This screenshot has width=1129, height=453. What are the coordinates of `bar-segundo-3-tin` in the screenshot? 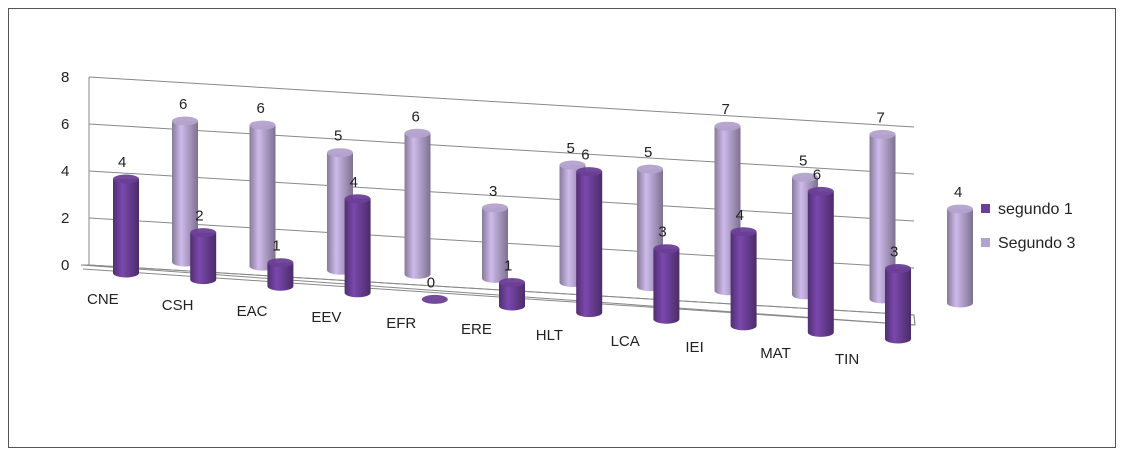 It's located at (960, 256).